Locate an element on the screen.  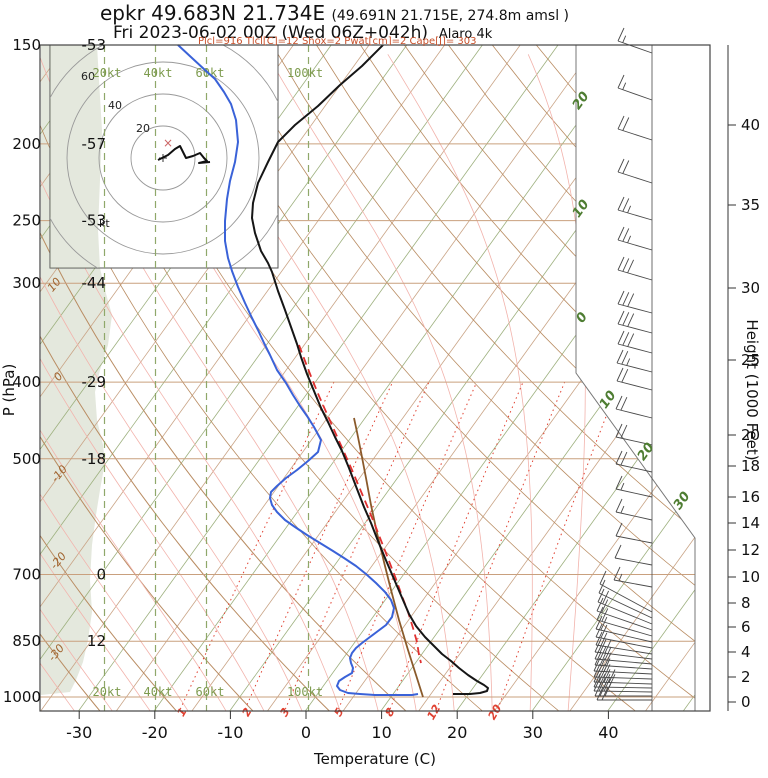
level-temp-label: -29 is located at coordinates (94, 382).